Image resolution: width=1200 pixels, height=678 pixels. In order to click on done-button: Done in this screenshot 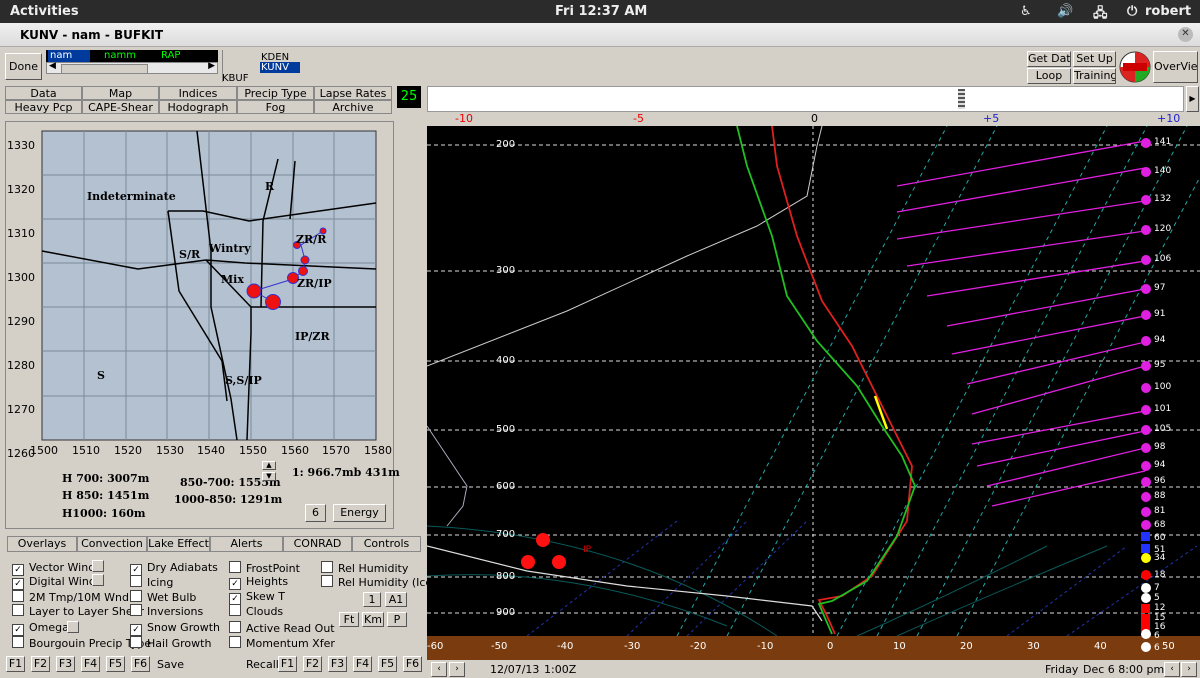, I will do `click(23, 66)`.